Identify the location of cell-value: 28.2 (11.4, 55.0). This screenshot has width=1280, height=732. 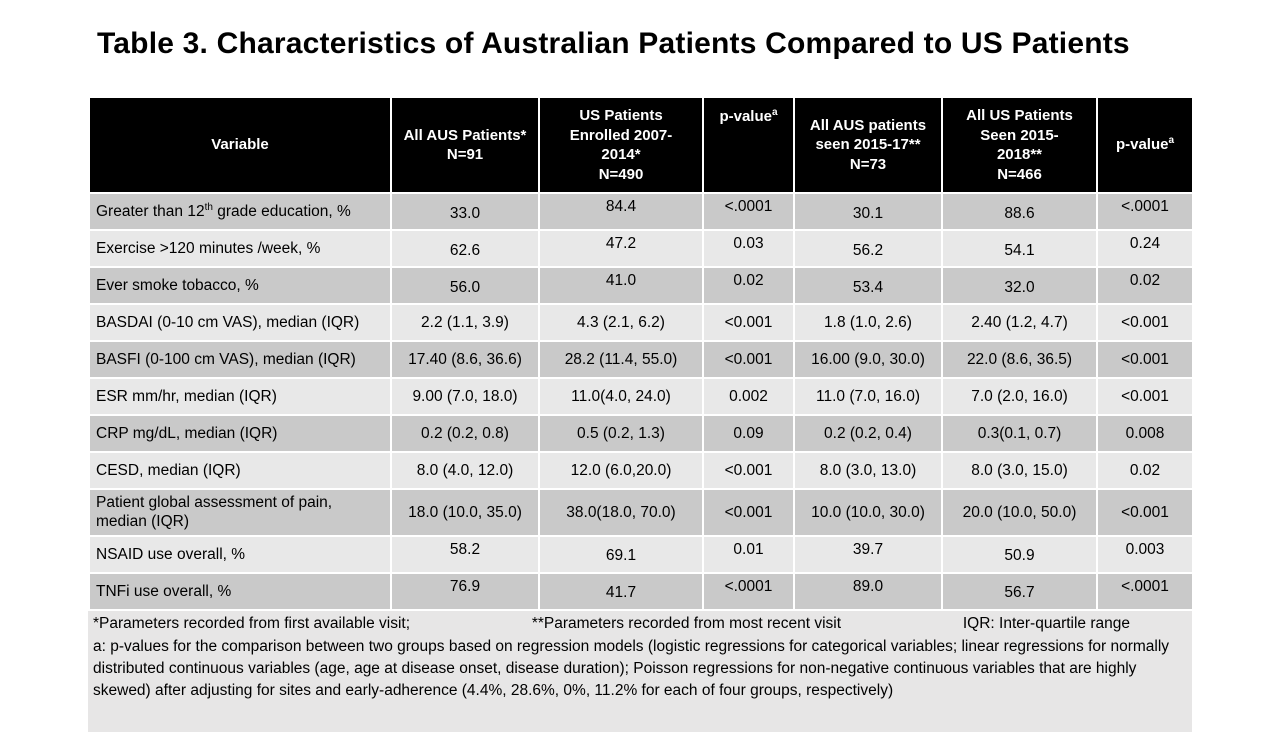
(621, 359).